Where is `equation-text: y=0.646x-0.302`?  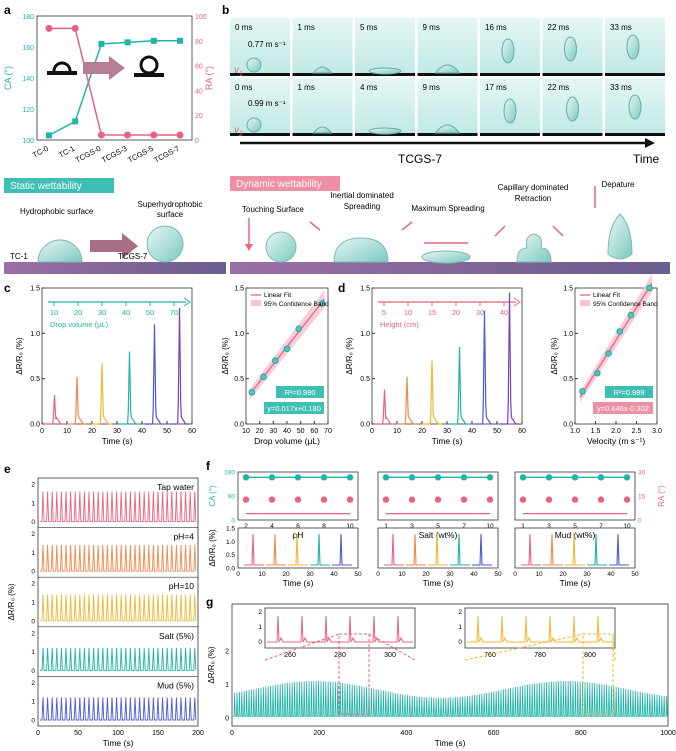
equation-text: y=0.646x-0.302 is located at coordinates (623, 408).